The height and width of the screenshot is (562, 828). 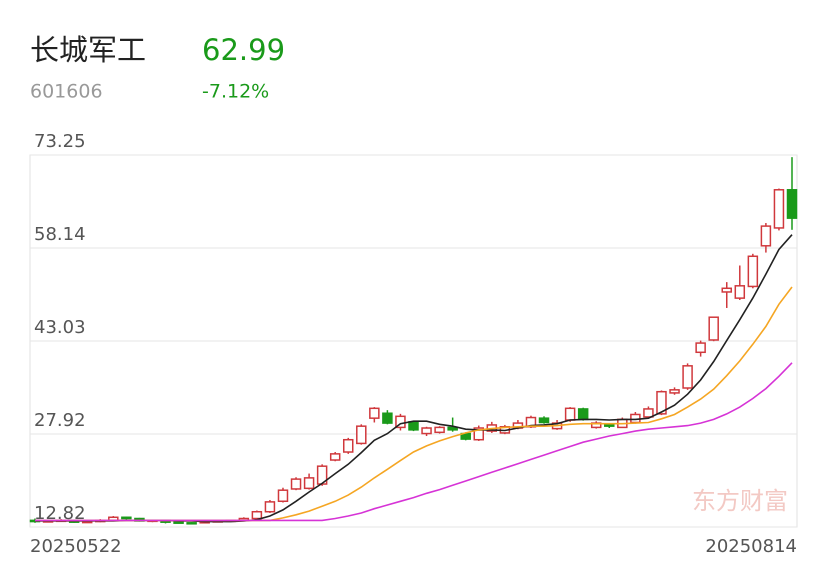 I want to click on stock-price: 62.99, so click(x=243, y=50).